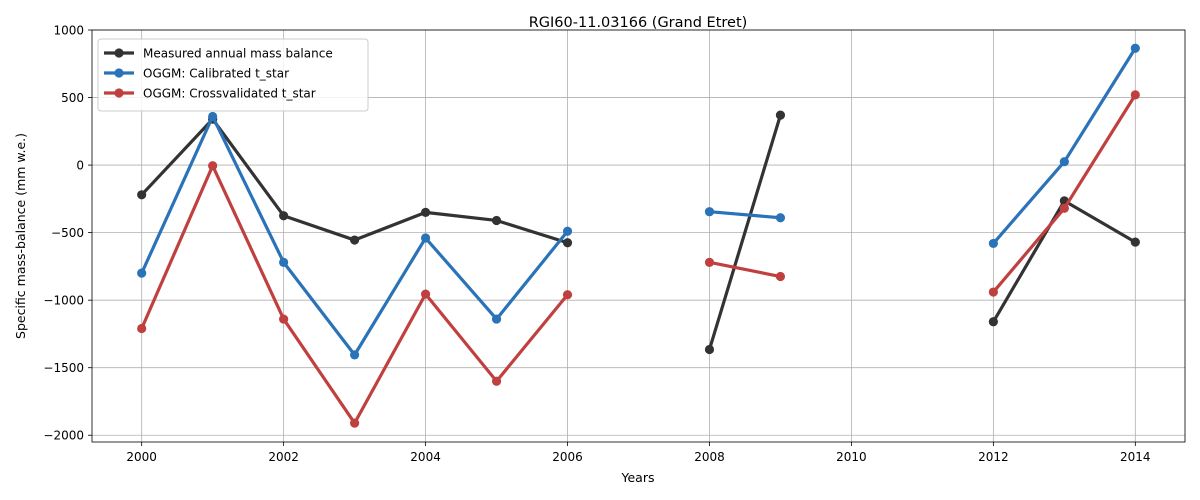 The height and width of the screenshot is (500, 1200). Describe the element at coordinates (63, 368) in the screenshot. I see `y-tick-label: −1500` at that location.